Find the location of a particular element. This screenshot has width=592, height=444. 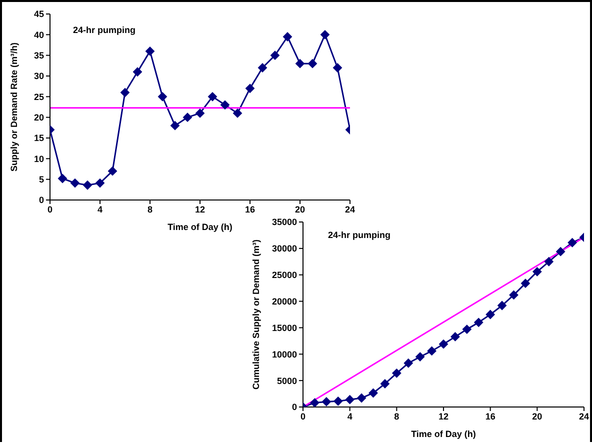

y-tick-label: 30 is located at coordinates (39, 76).